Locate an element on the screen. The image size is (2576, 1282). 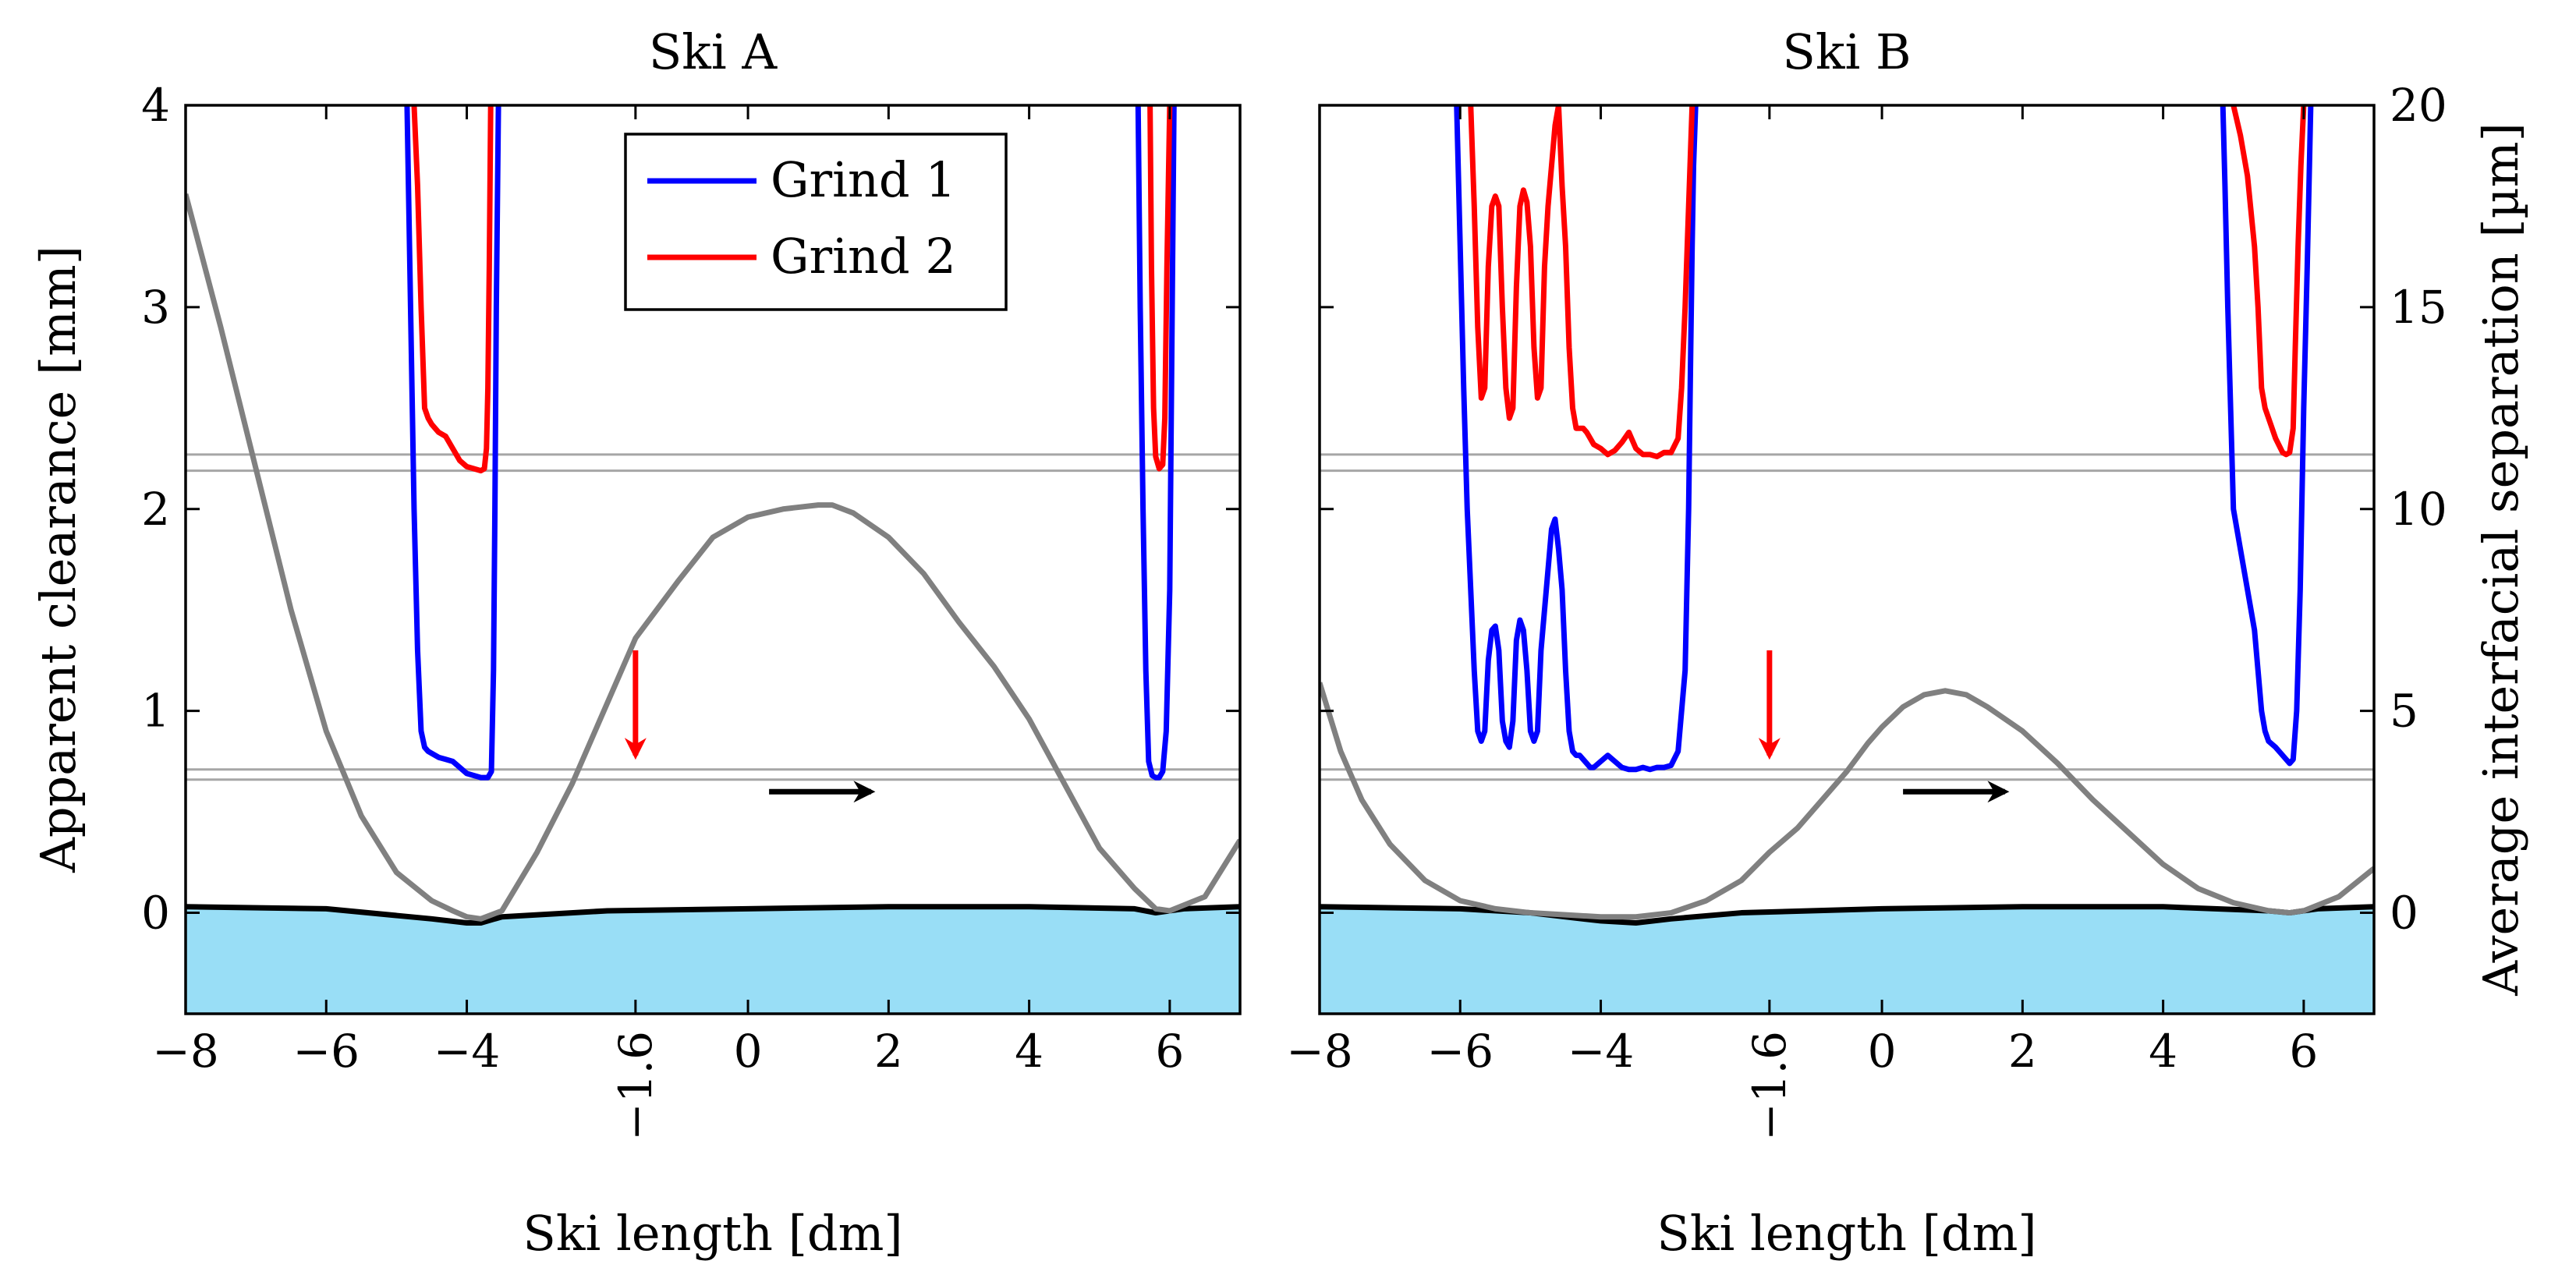
y-tick-label: 0 is located at coordinates (155, 913).